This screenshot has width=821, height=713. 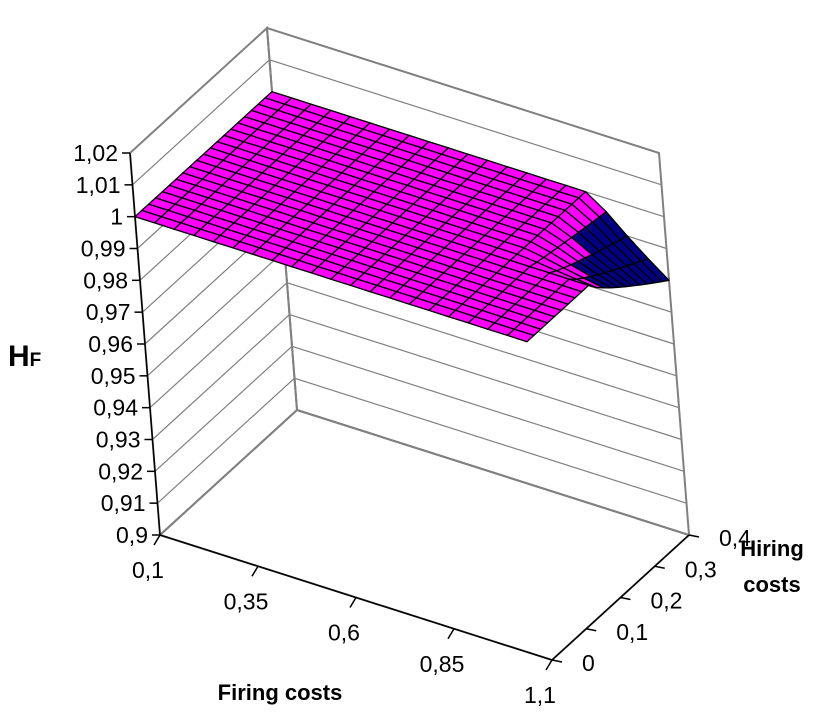 What do you see at coordinates (735, 538) in the screenshot?
I see `y-tick-label: 0,4` at bounding box center [735, 538].